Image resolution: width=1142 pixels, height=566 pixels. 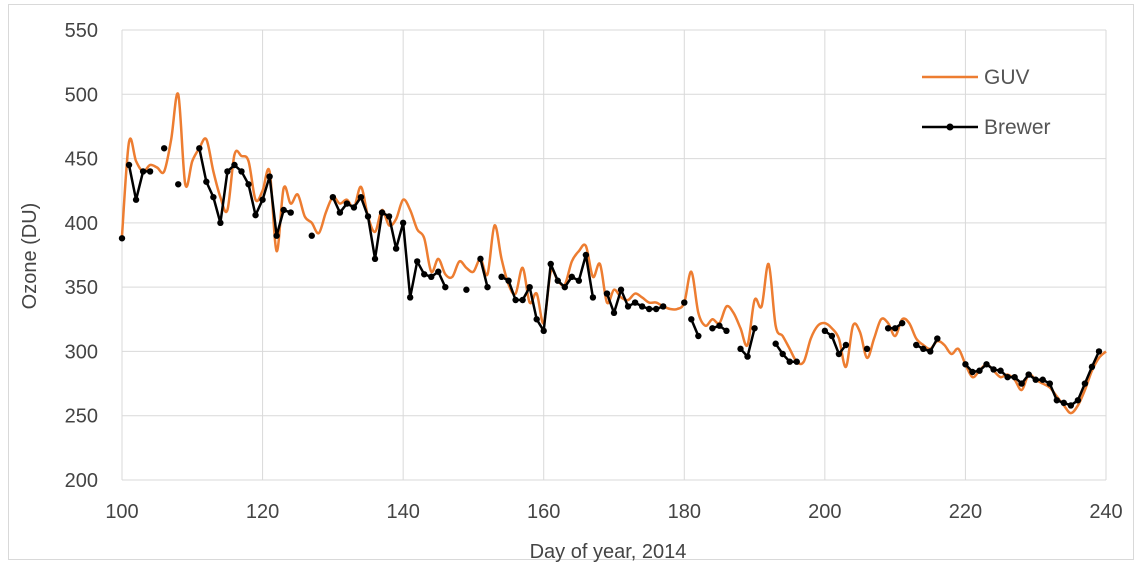 I want to click on y-tick-550: 550, so click(x=81, y=31).